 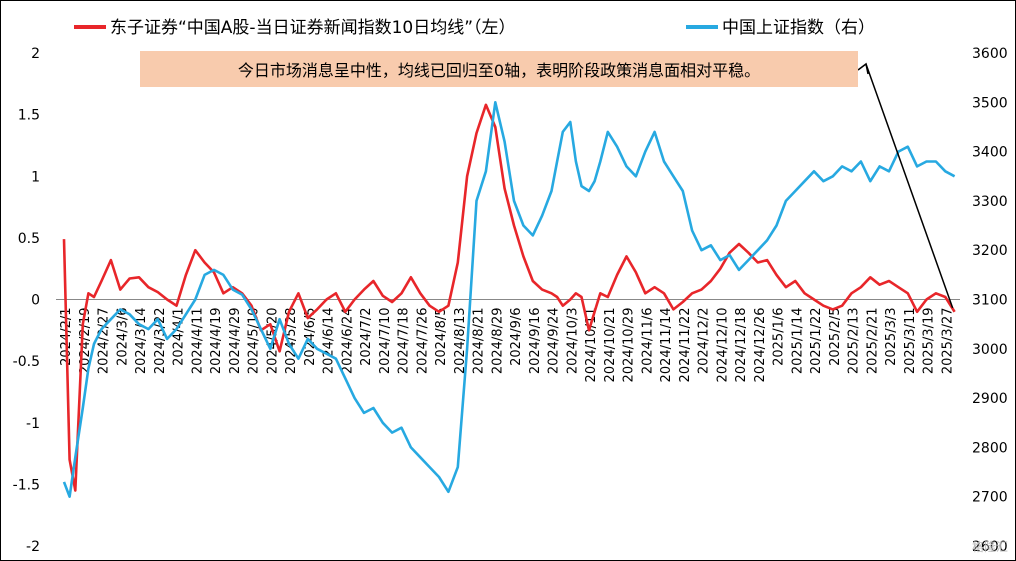 I want to click on x-tick-label: 2025/3/19, so click(x=929, y=341).